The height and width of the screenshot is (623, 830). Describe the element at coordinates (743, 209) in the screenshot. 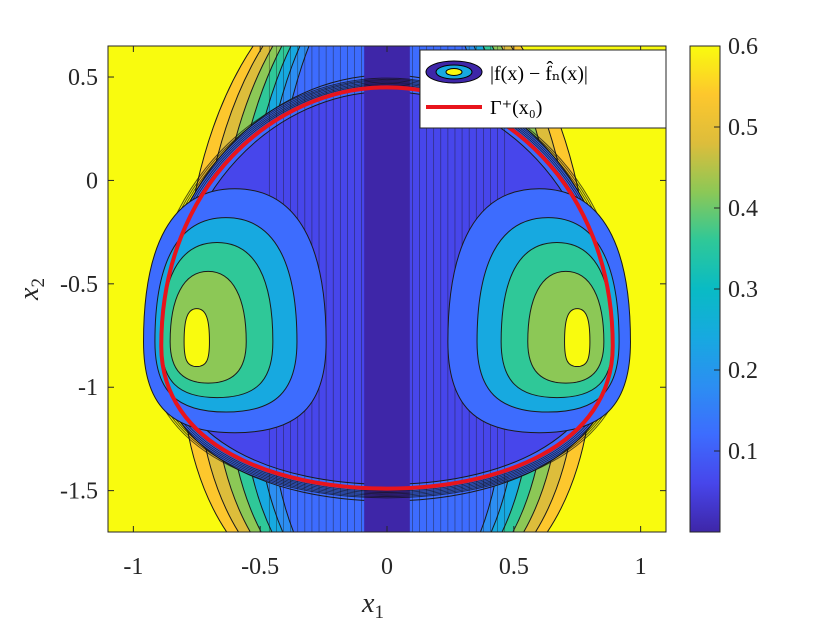

I see `colorbar-tick-label: 0.4` at that location.